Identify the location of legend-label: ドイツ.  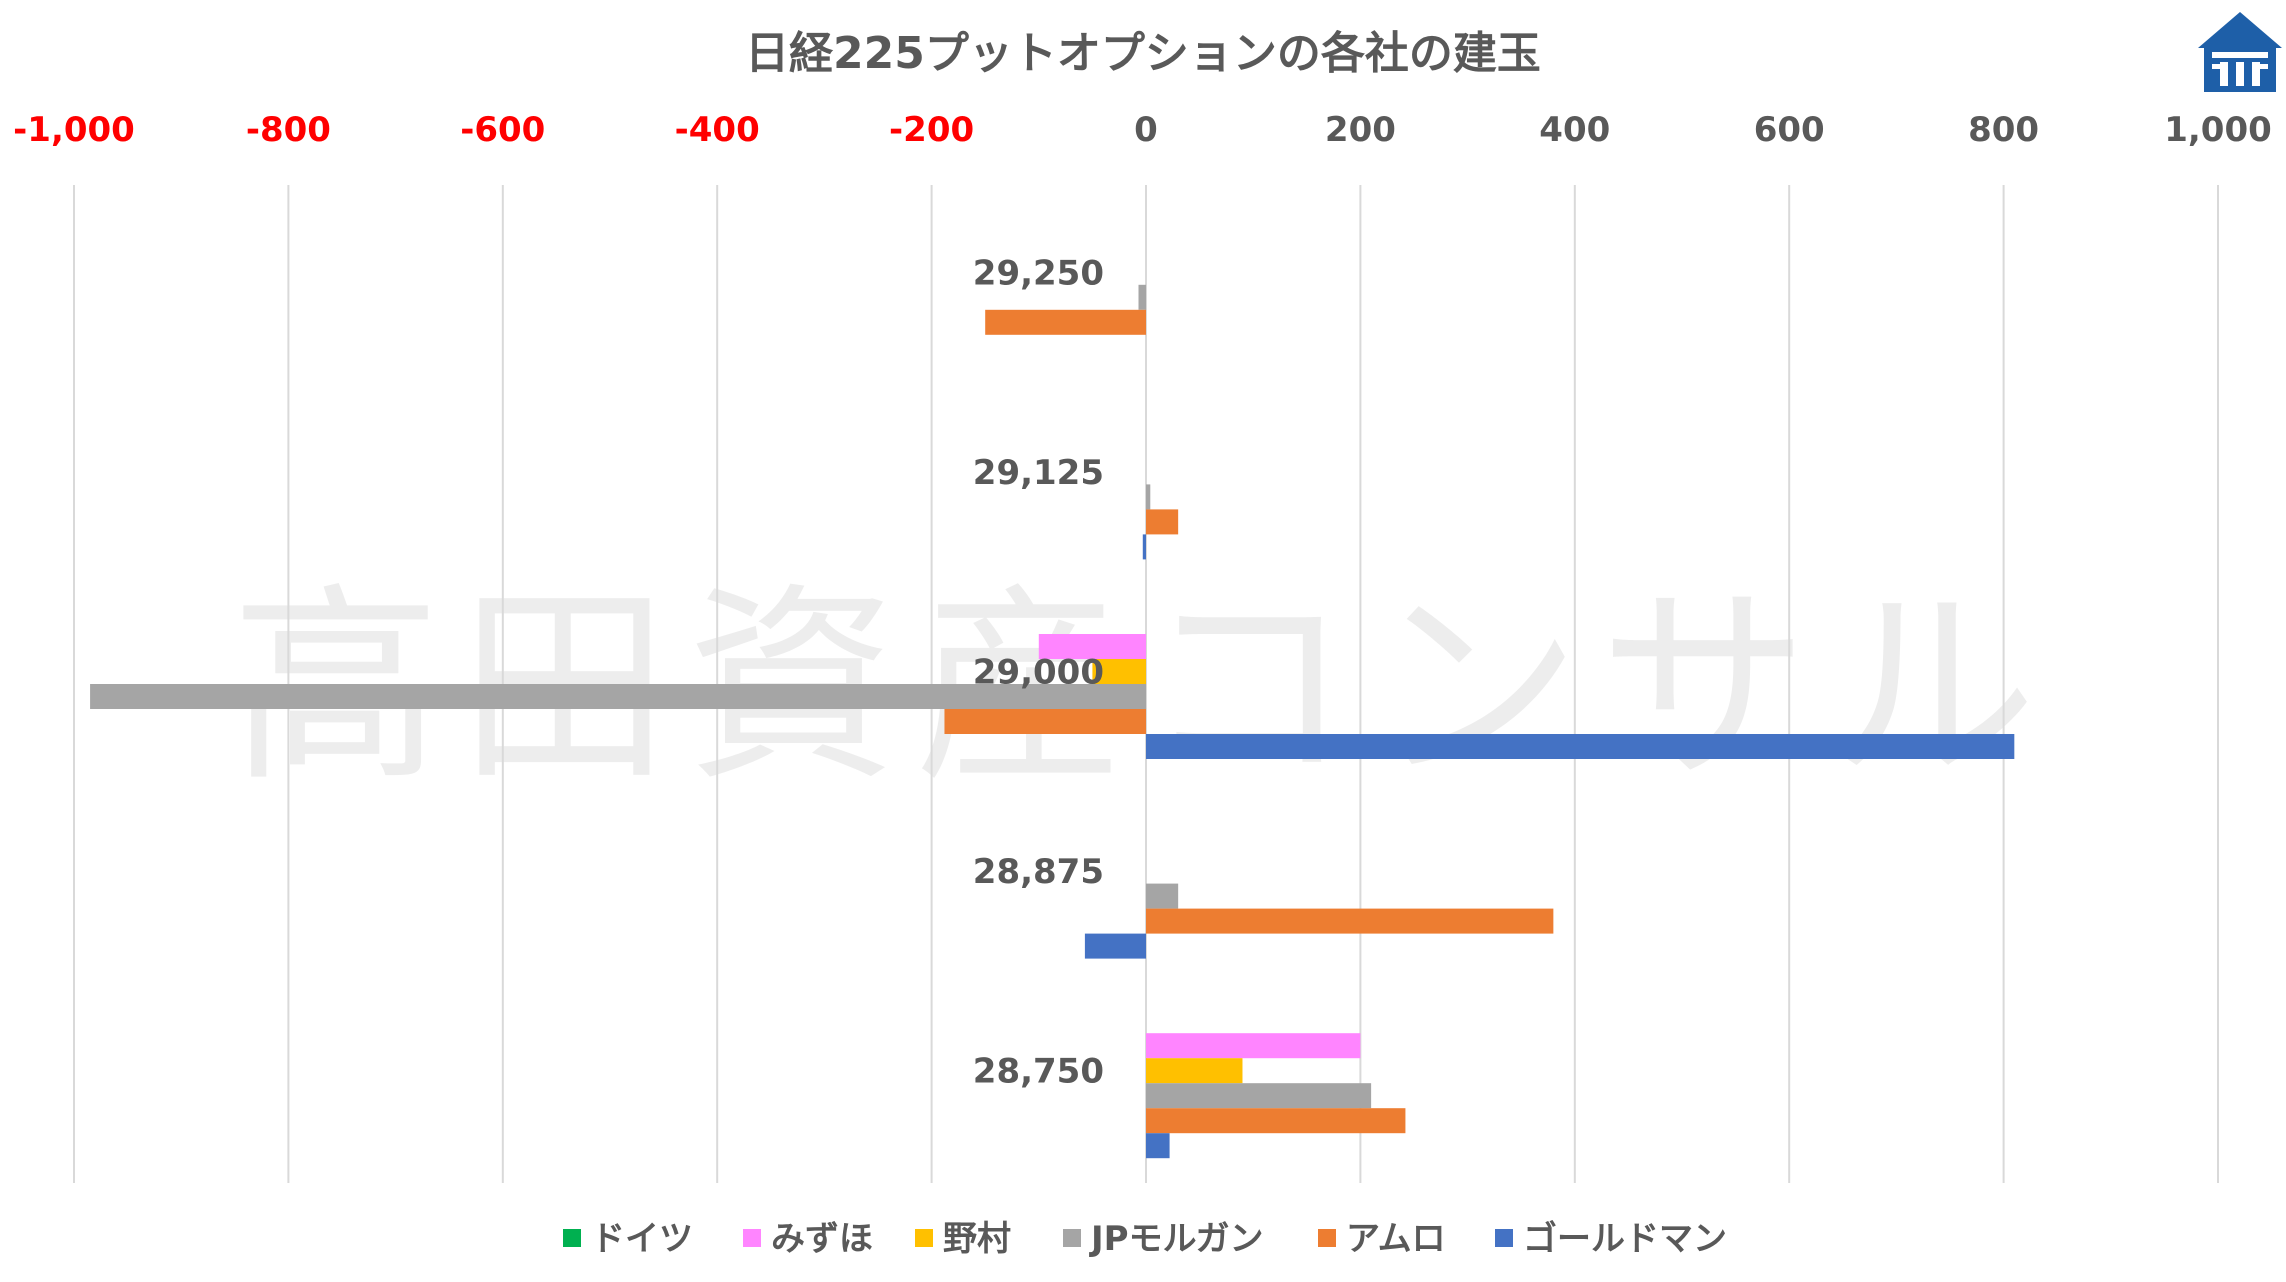
(642, 1239).